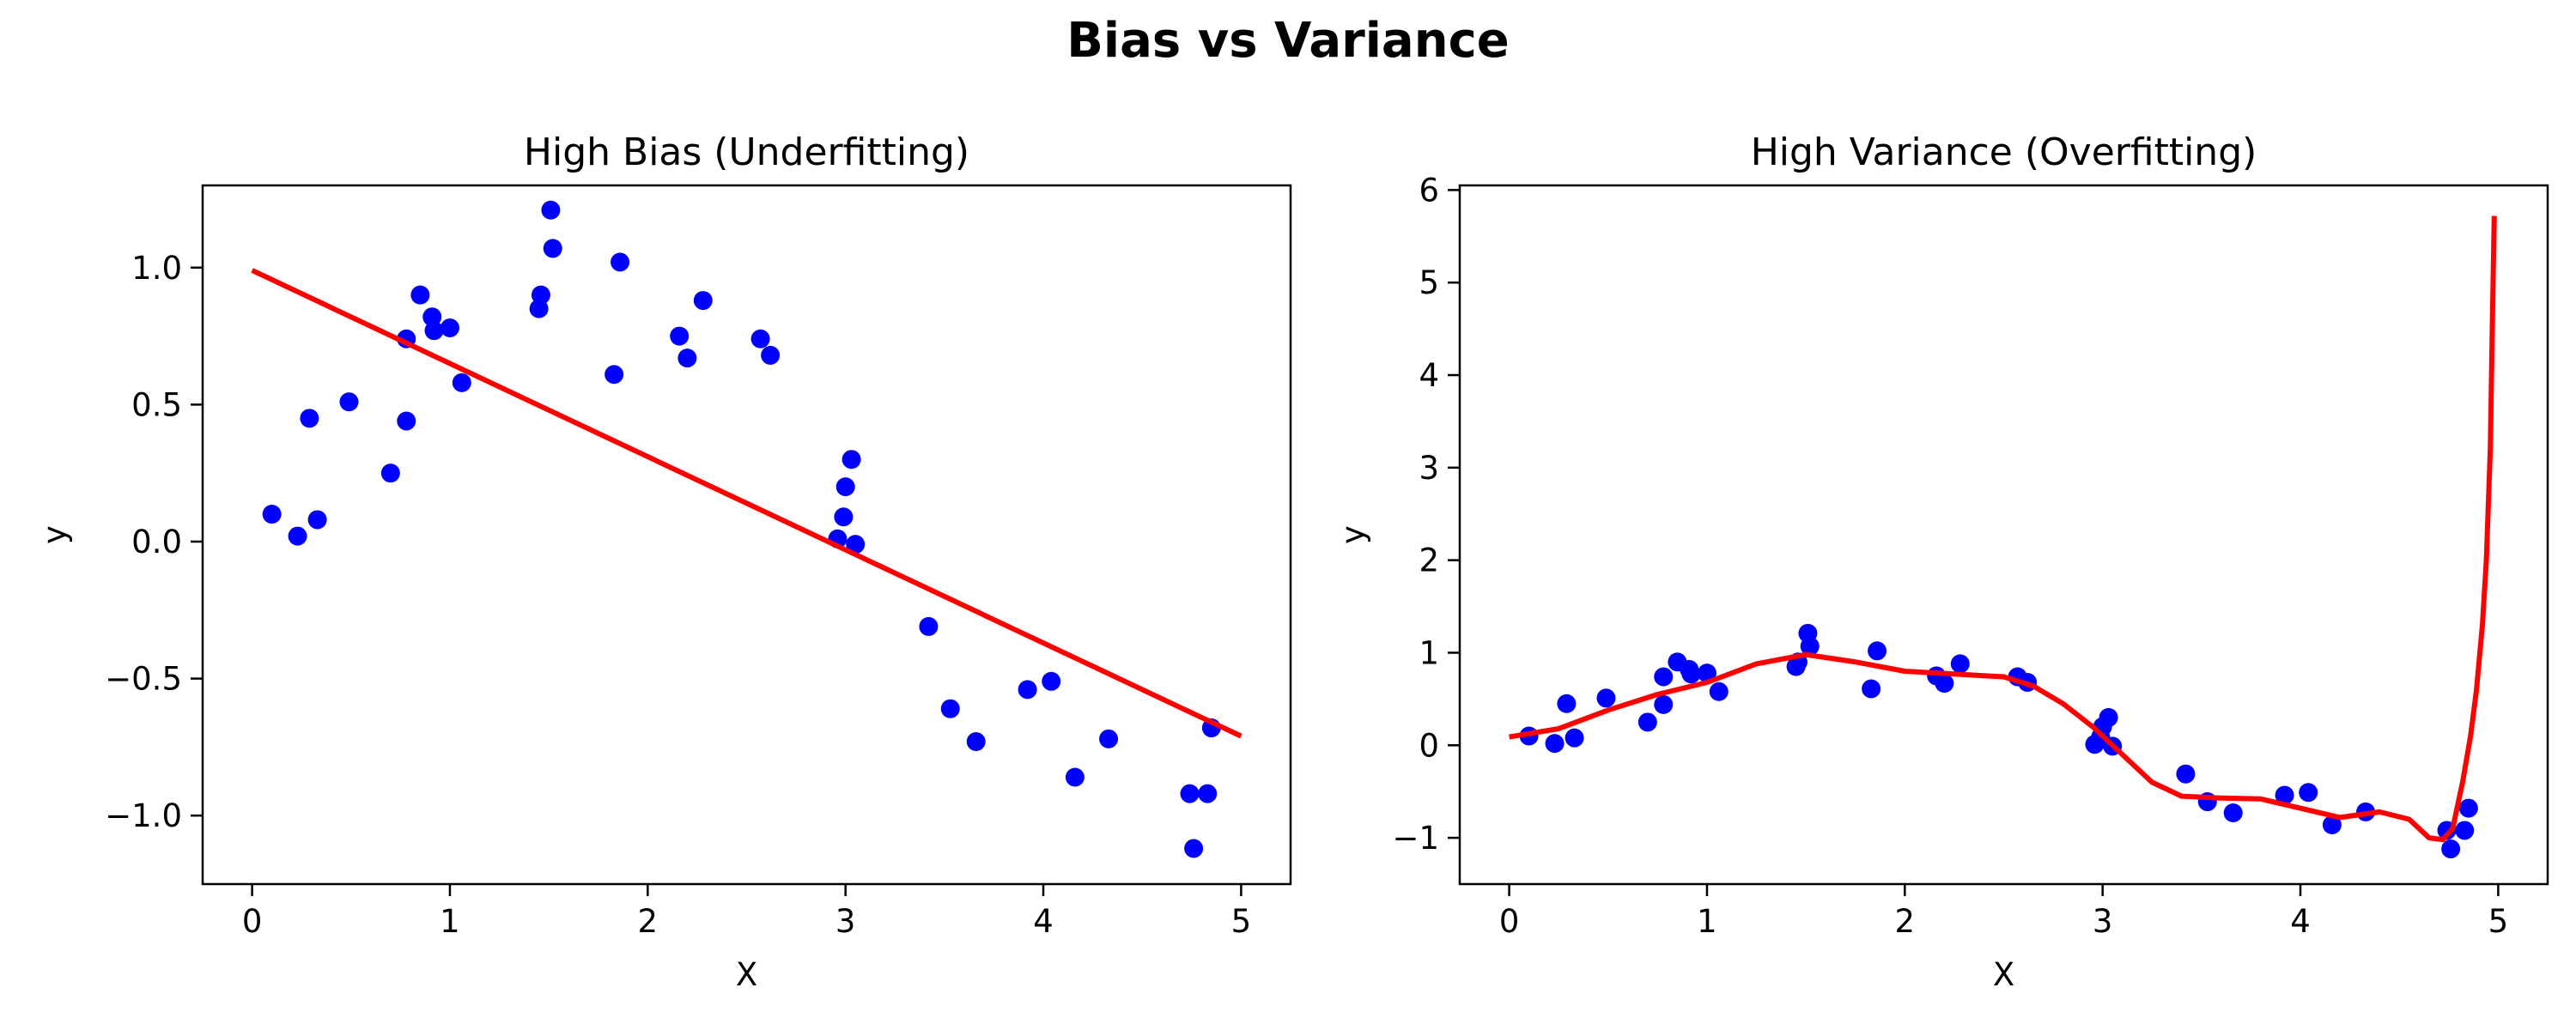 The width and height of the screenshot is (2576, 1030). I want to click on y-tick-label: 0, so click(1429, 745).